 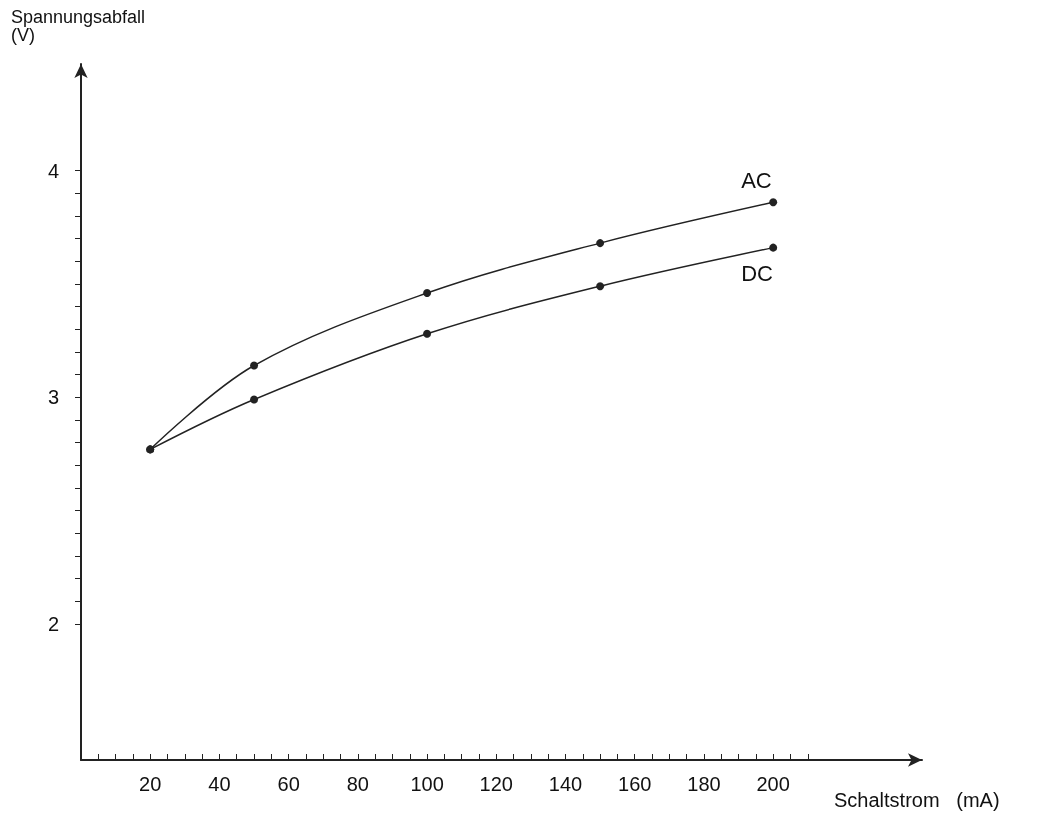 I want to click on x-axis-title: Schaltstrom (mA), so click(x=917, y=800).